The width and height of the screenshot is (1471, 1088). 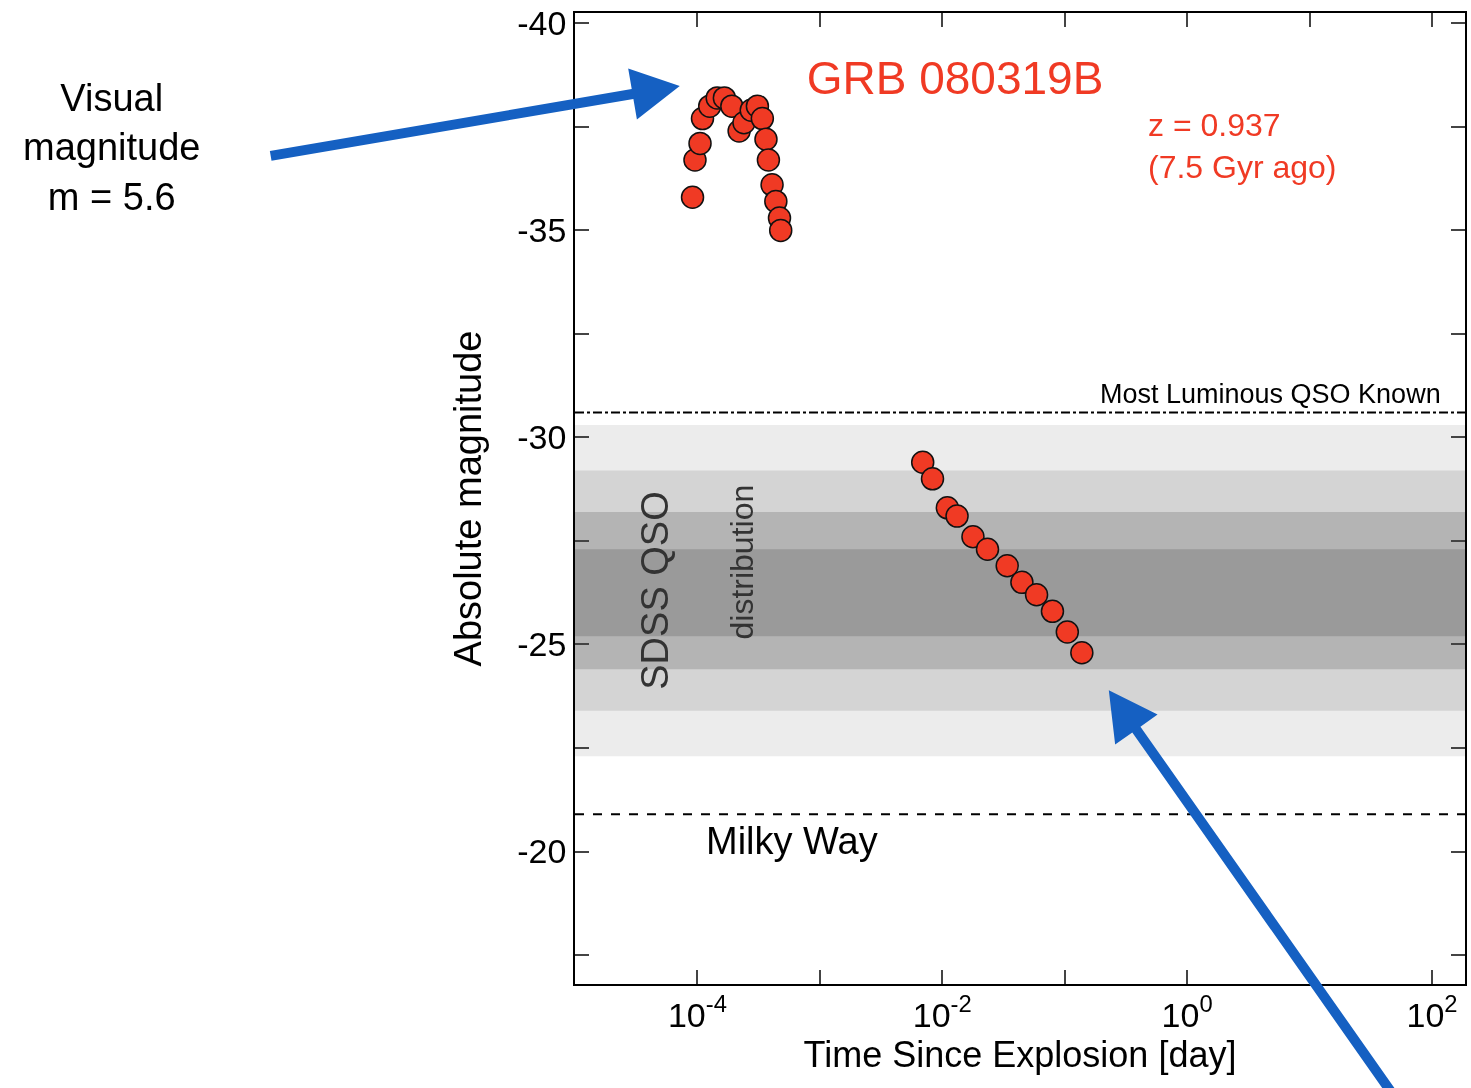 What do you see at coordinates (655, 590) in the screenshot?
I see `band-label: SDSS QSO` at bounding box center [655, 590].